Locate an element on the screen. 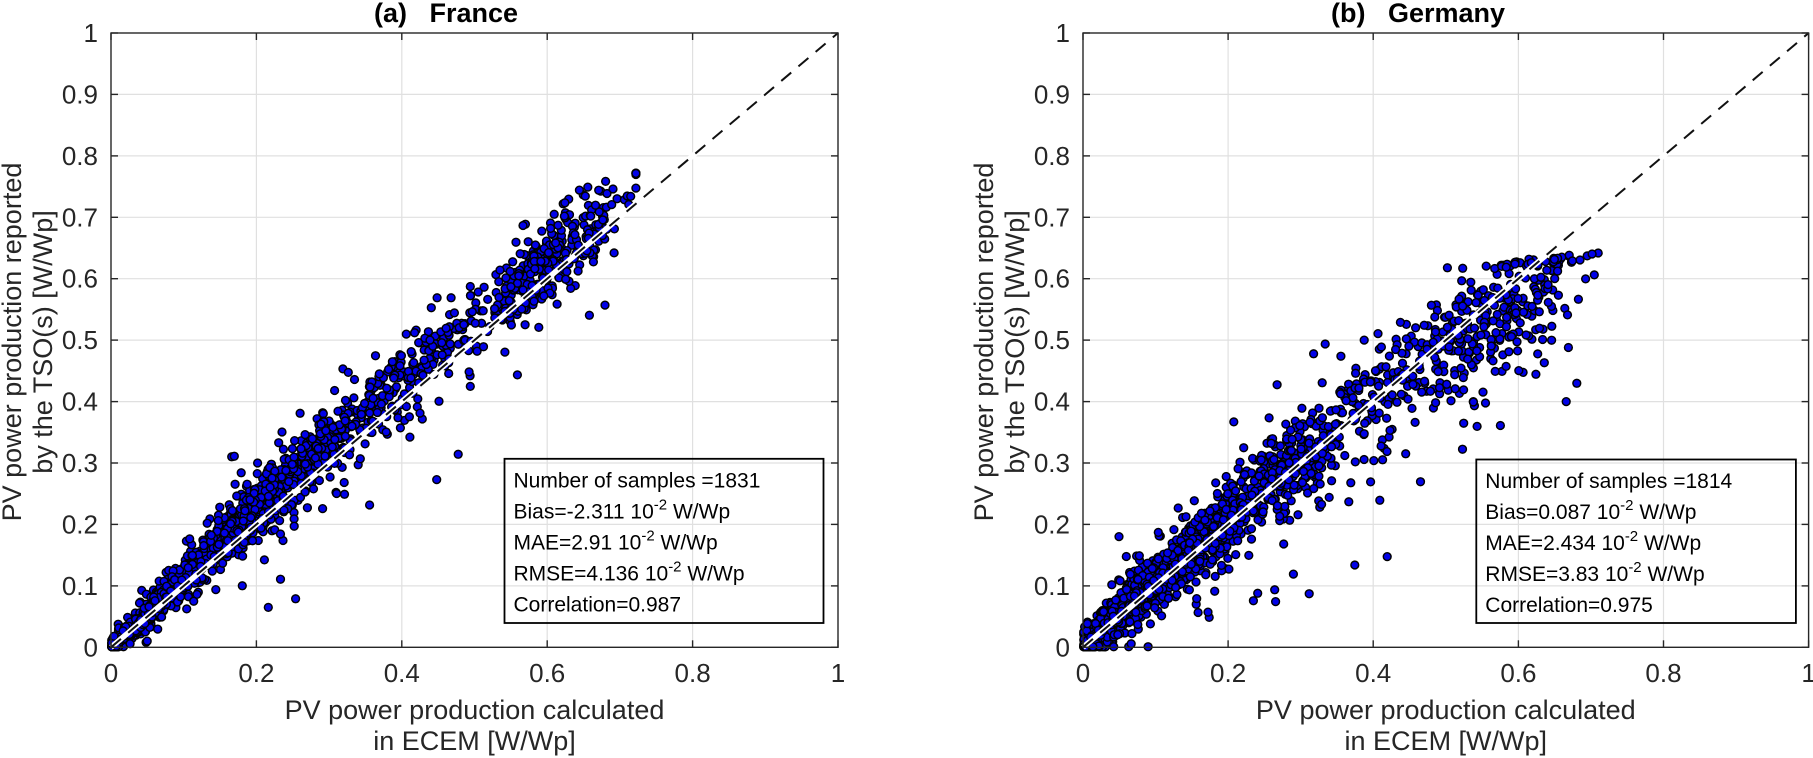  svg-text: MAE=2.434 10-2 W/Wp is located at coordinates (1593, 541).